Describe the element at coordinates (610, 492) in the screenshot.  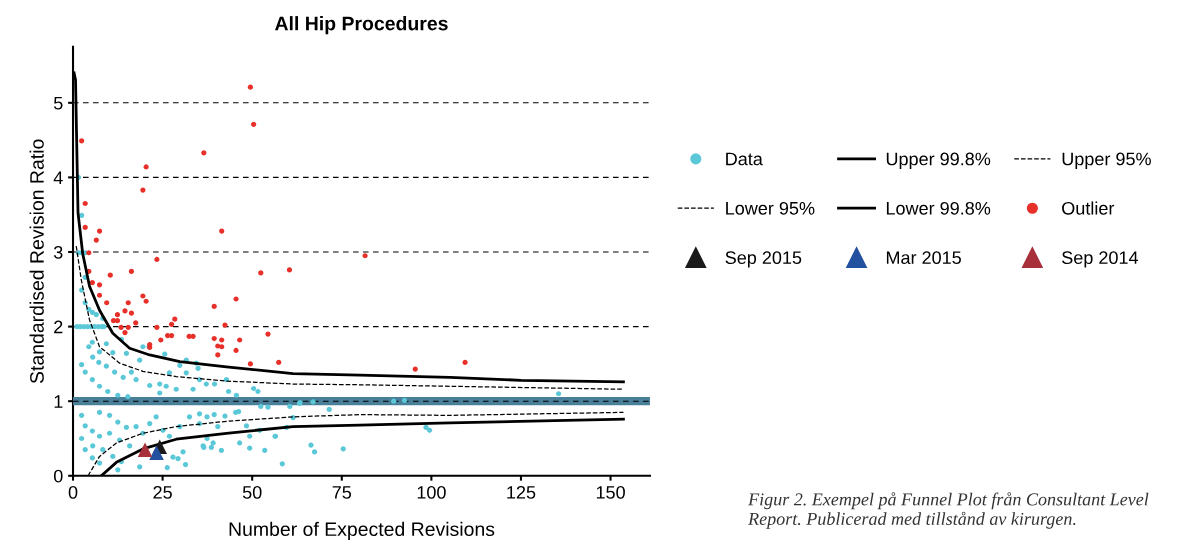
I see `x-tick-label: 150` at that location.